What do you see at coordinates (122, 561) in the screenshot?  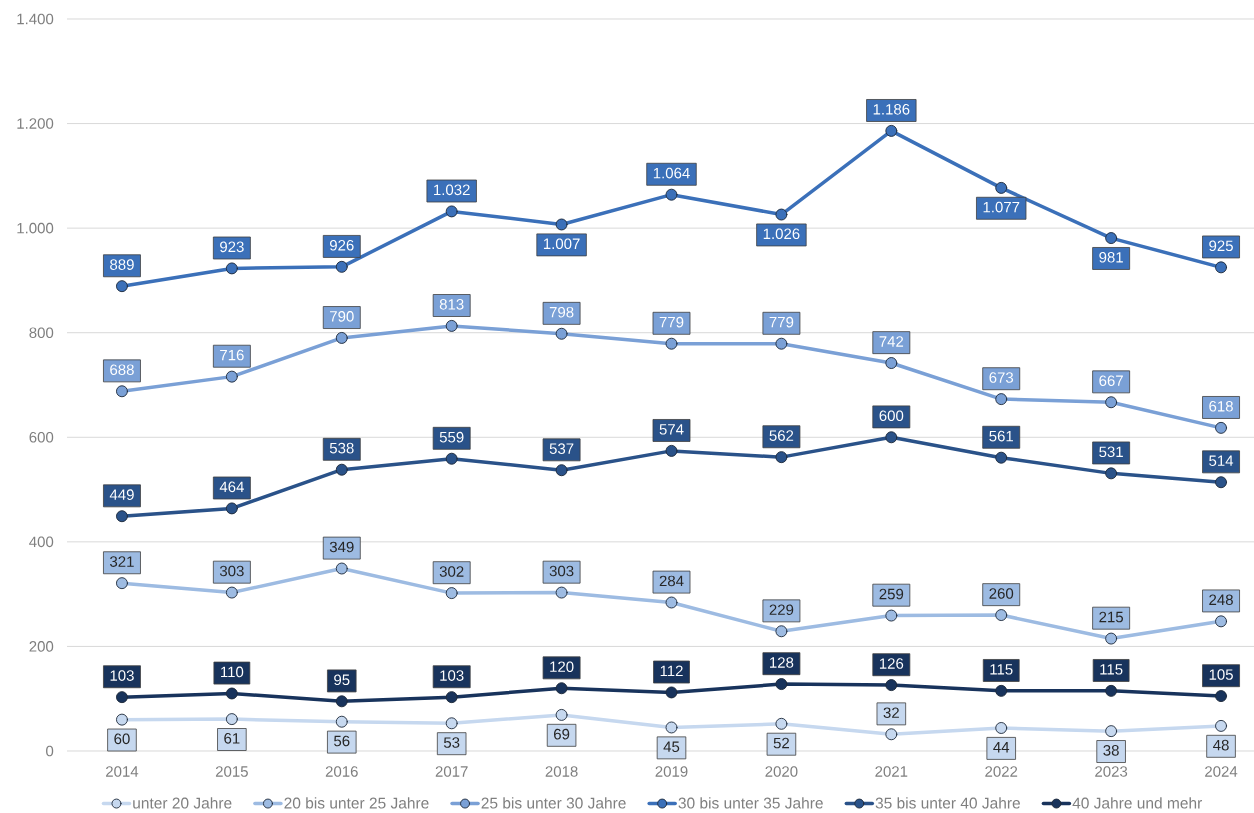 I see `data-label: 321` at bounding box center [122, 561].